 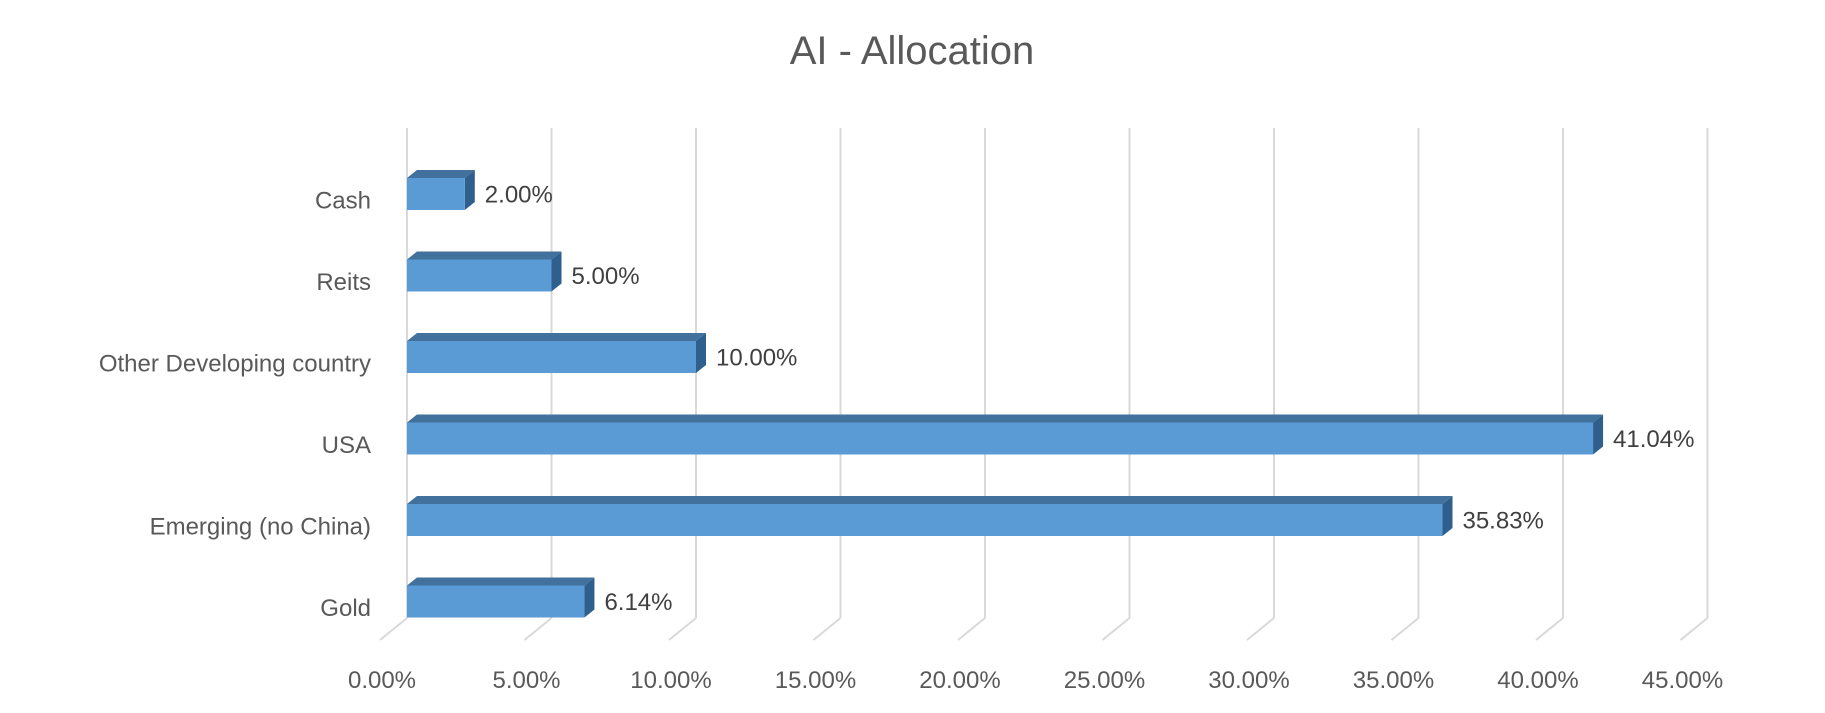 What do you see at coordinates (1653, 439) in the screenshot?
I see `data-label: 41.04%` at bounding box center [1653, 439].